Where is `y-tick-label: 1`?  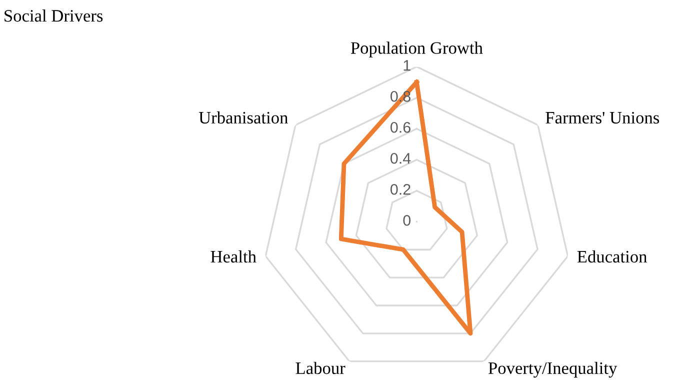
y-tick-label: 1 is located at coordinates (407, 65).